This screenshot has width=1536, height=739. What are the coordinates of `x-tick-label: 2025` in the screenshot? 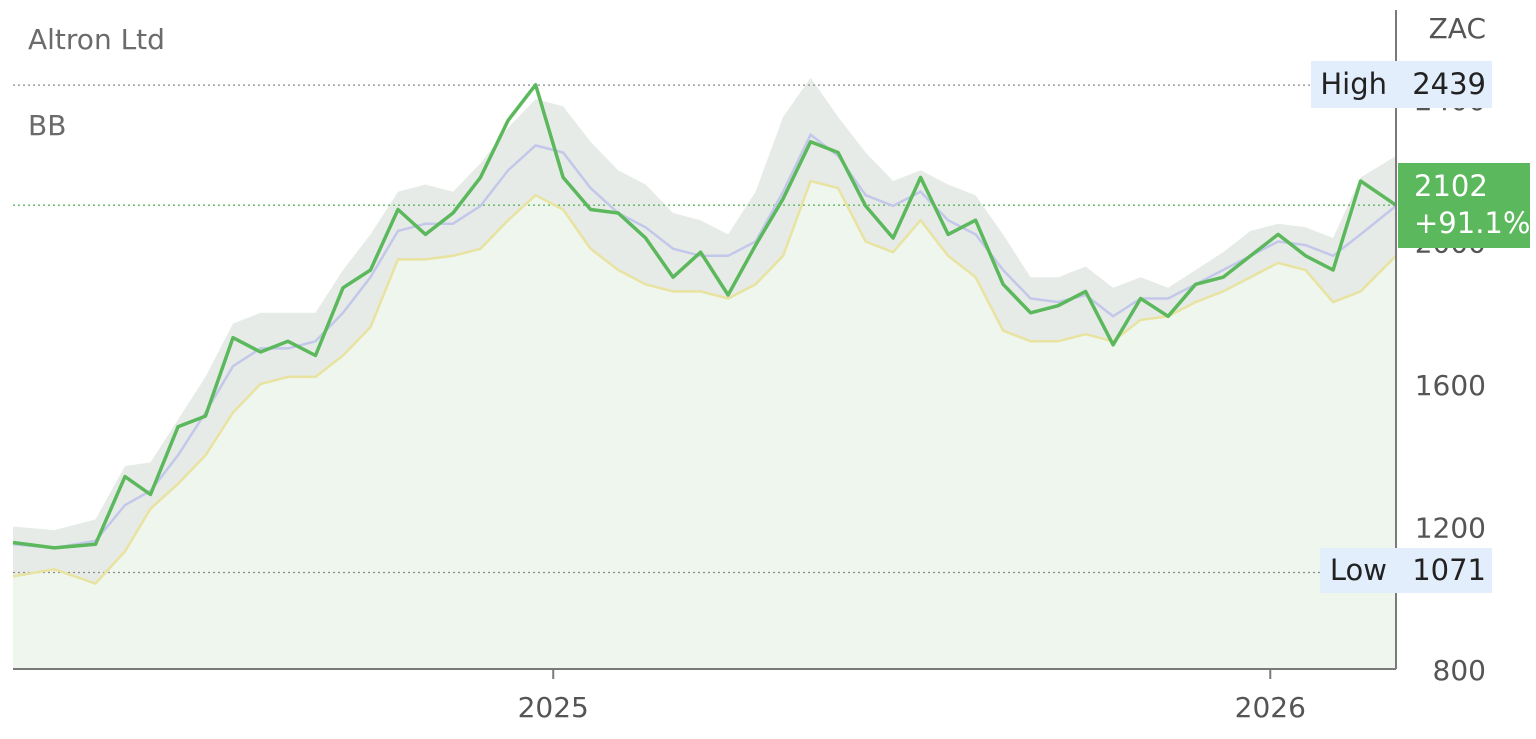 It's located at (553, 707).